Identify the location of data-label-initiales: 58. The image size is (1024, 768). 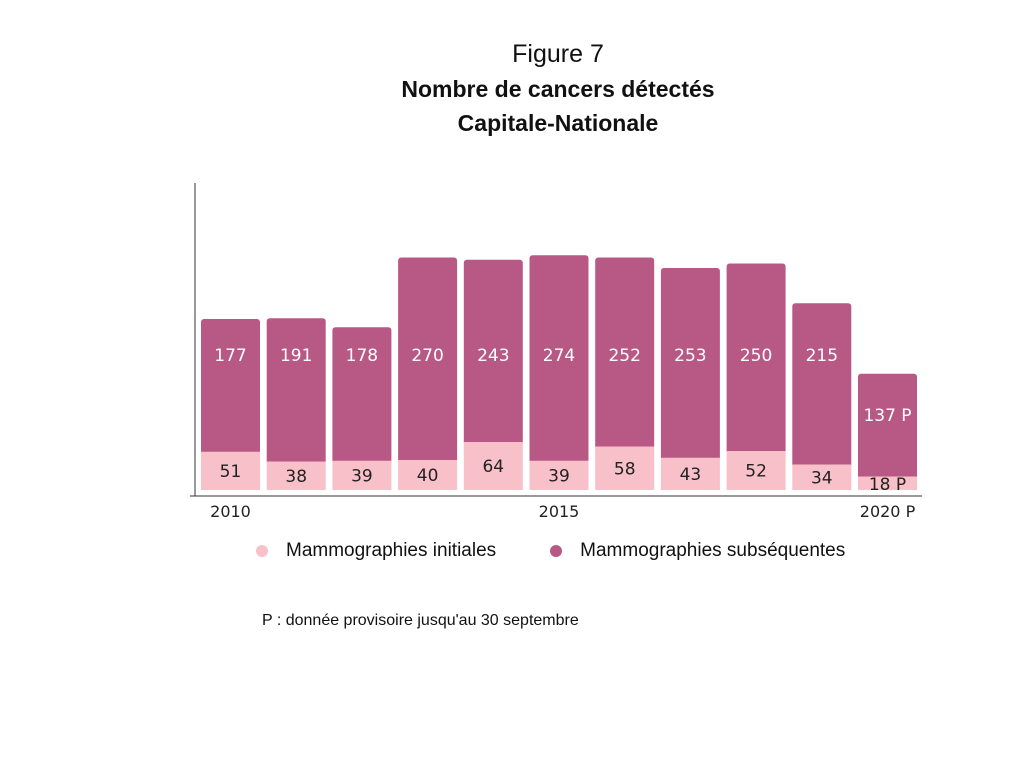
(625, 469).